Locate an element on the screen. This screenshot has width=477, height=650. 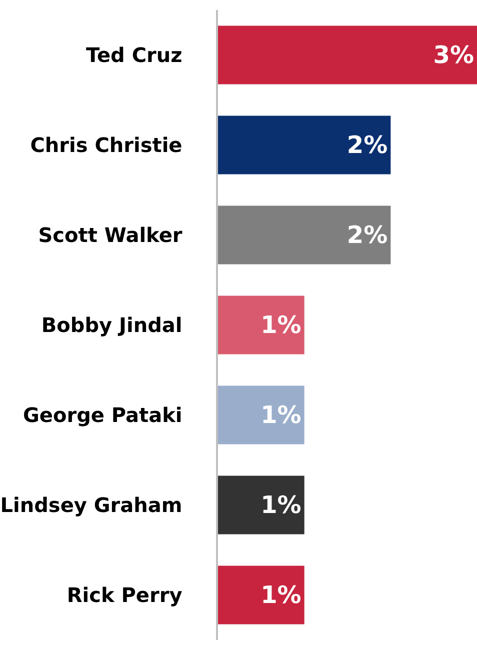
y-tick-label: Bobby Jindal is located at coordinates (111, 325).